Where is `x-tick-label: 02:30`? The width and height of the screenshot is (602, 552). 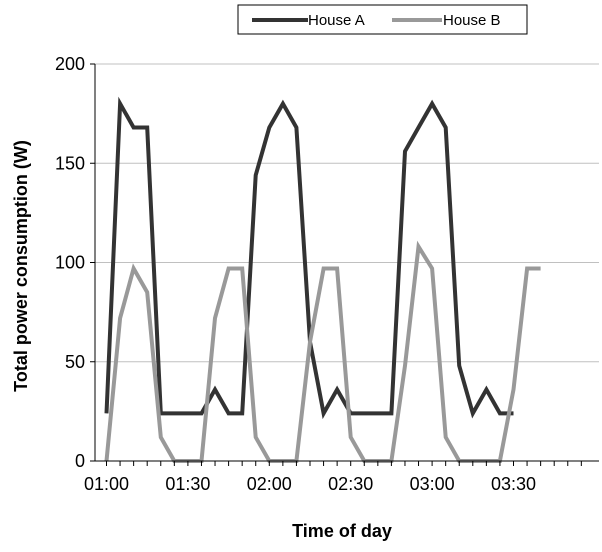 x-tick-label: 02:30 is located at coordinates (350, 484).